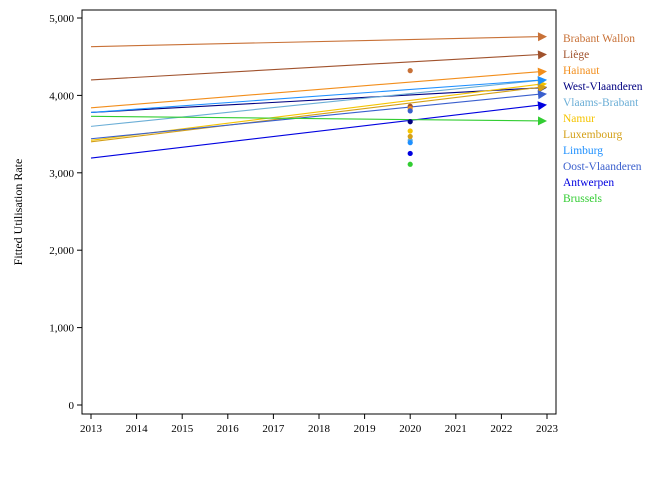  I want to click on x-tick-label: 2020, so click(410, 429).